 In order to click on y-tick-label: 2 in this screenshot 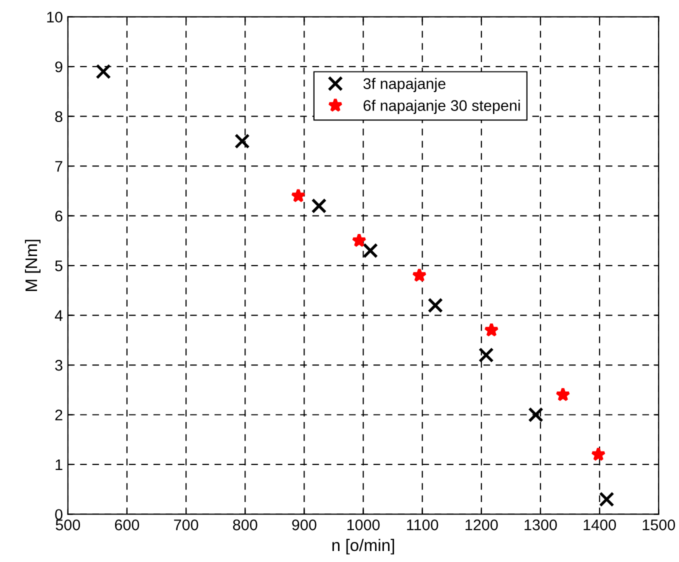, I will do `click(58, 415)`.